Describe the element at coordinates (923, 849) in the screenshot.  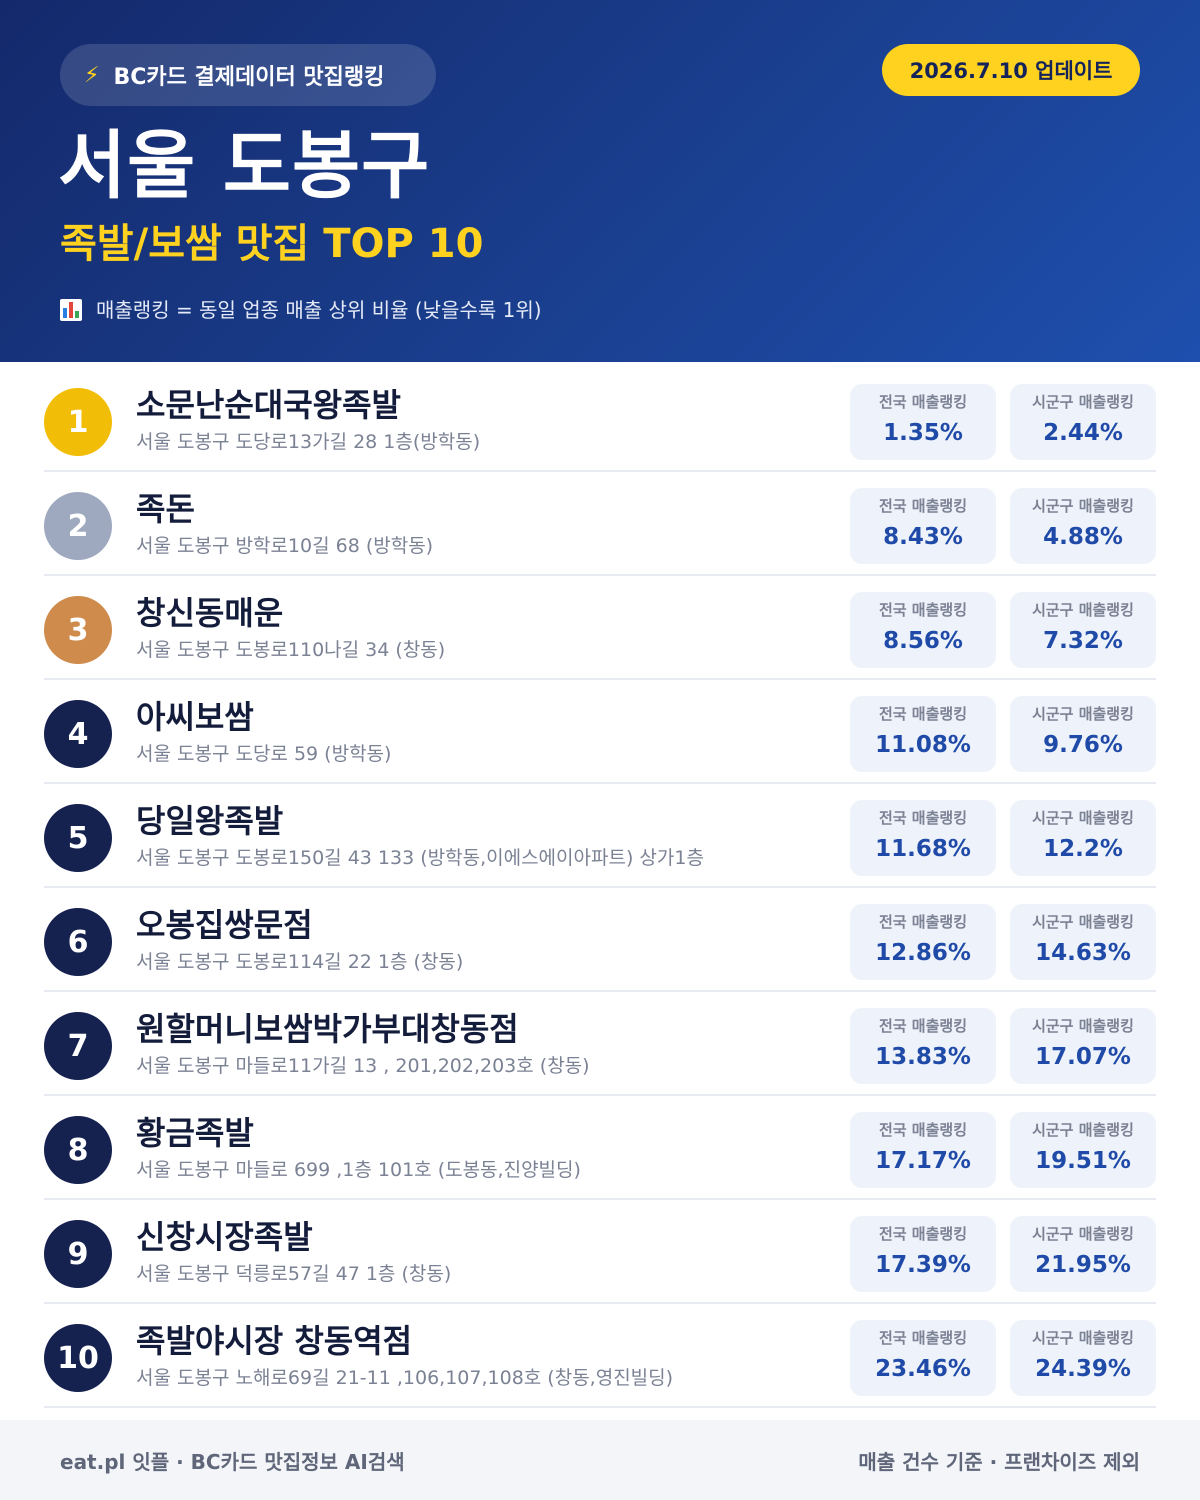
I see `national-ranking-value: 11.68%` at that location.